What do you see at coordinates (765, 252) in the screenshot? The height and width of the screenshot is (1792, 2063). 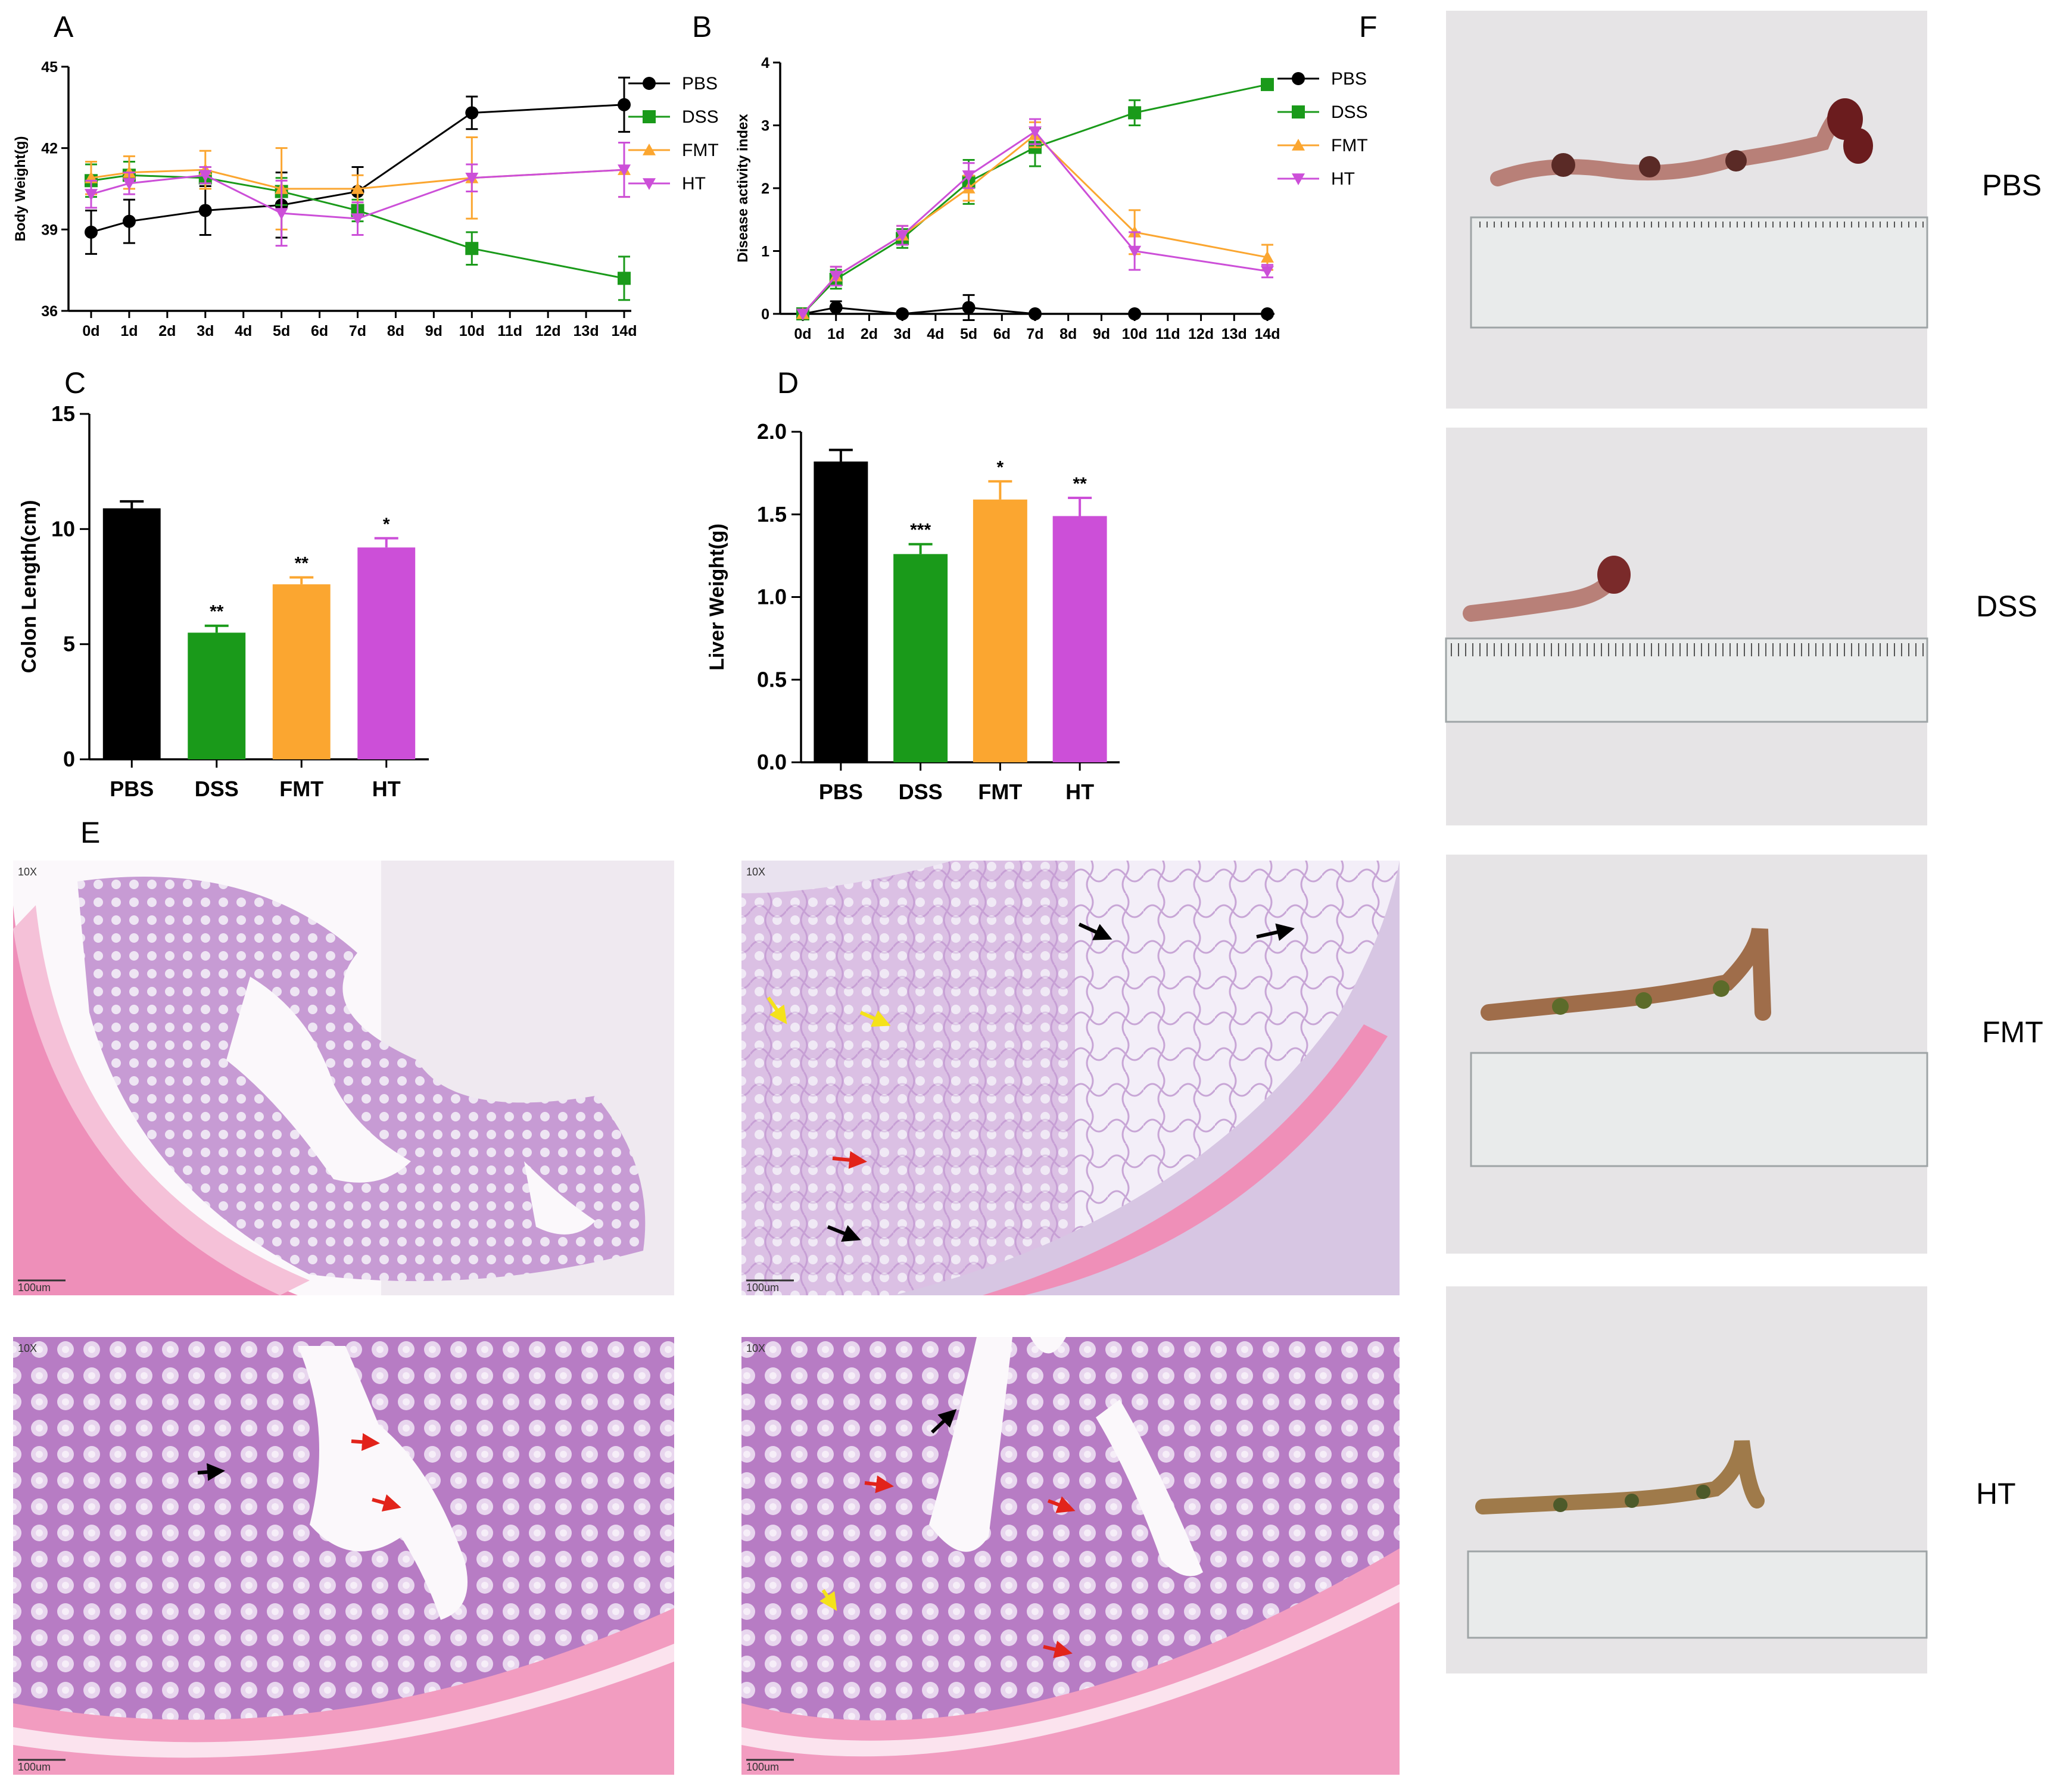 I see `y-tick-label: 1` at bounding box center [765, 252].